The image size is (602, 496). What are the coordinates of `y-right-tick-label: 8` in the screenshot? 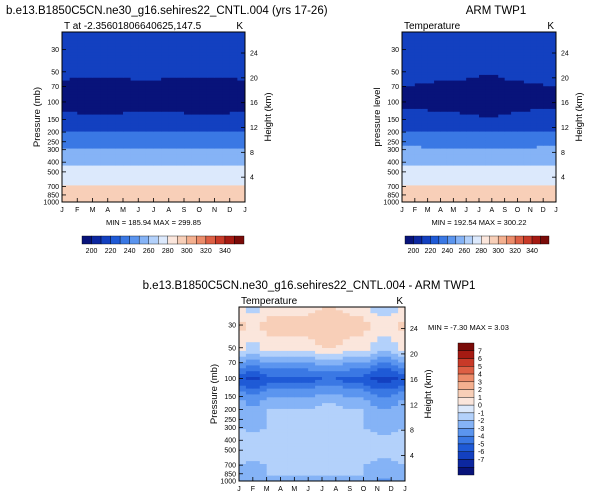 It's located at (252, 153).